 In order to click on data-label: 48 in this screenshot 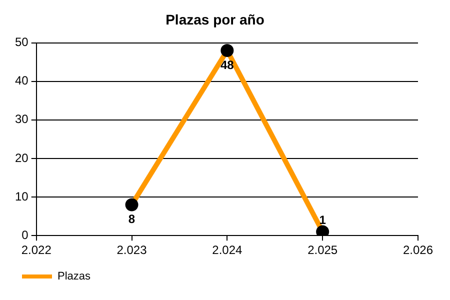, I will do `click(227, 65)`.